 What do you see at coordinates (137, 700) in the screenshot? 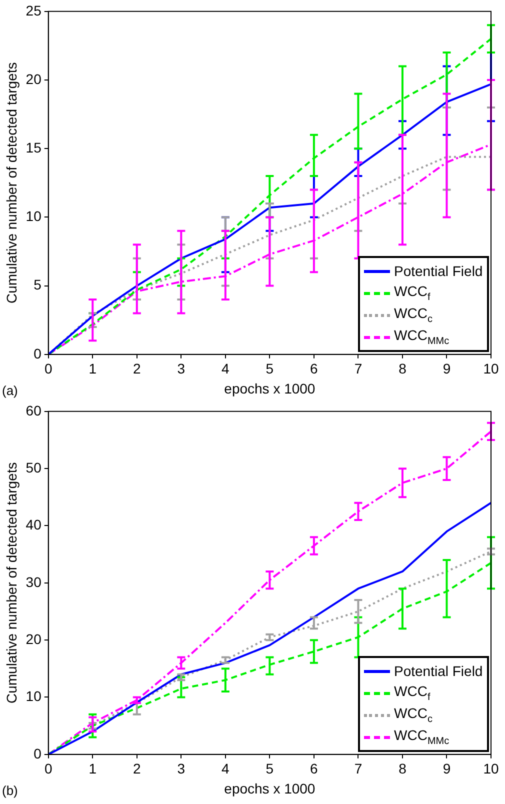
I see `point` at bounding box center [137, 700].